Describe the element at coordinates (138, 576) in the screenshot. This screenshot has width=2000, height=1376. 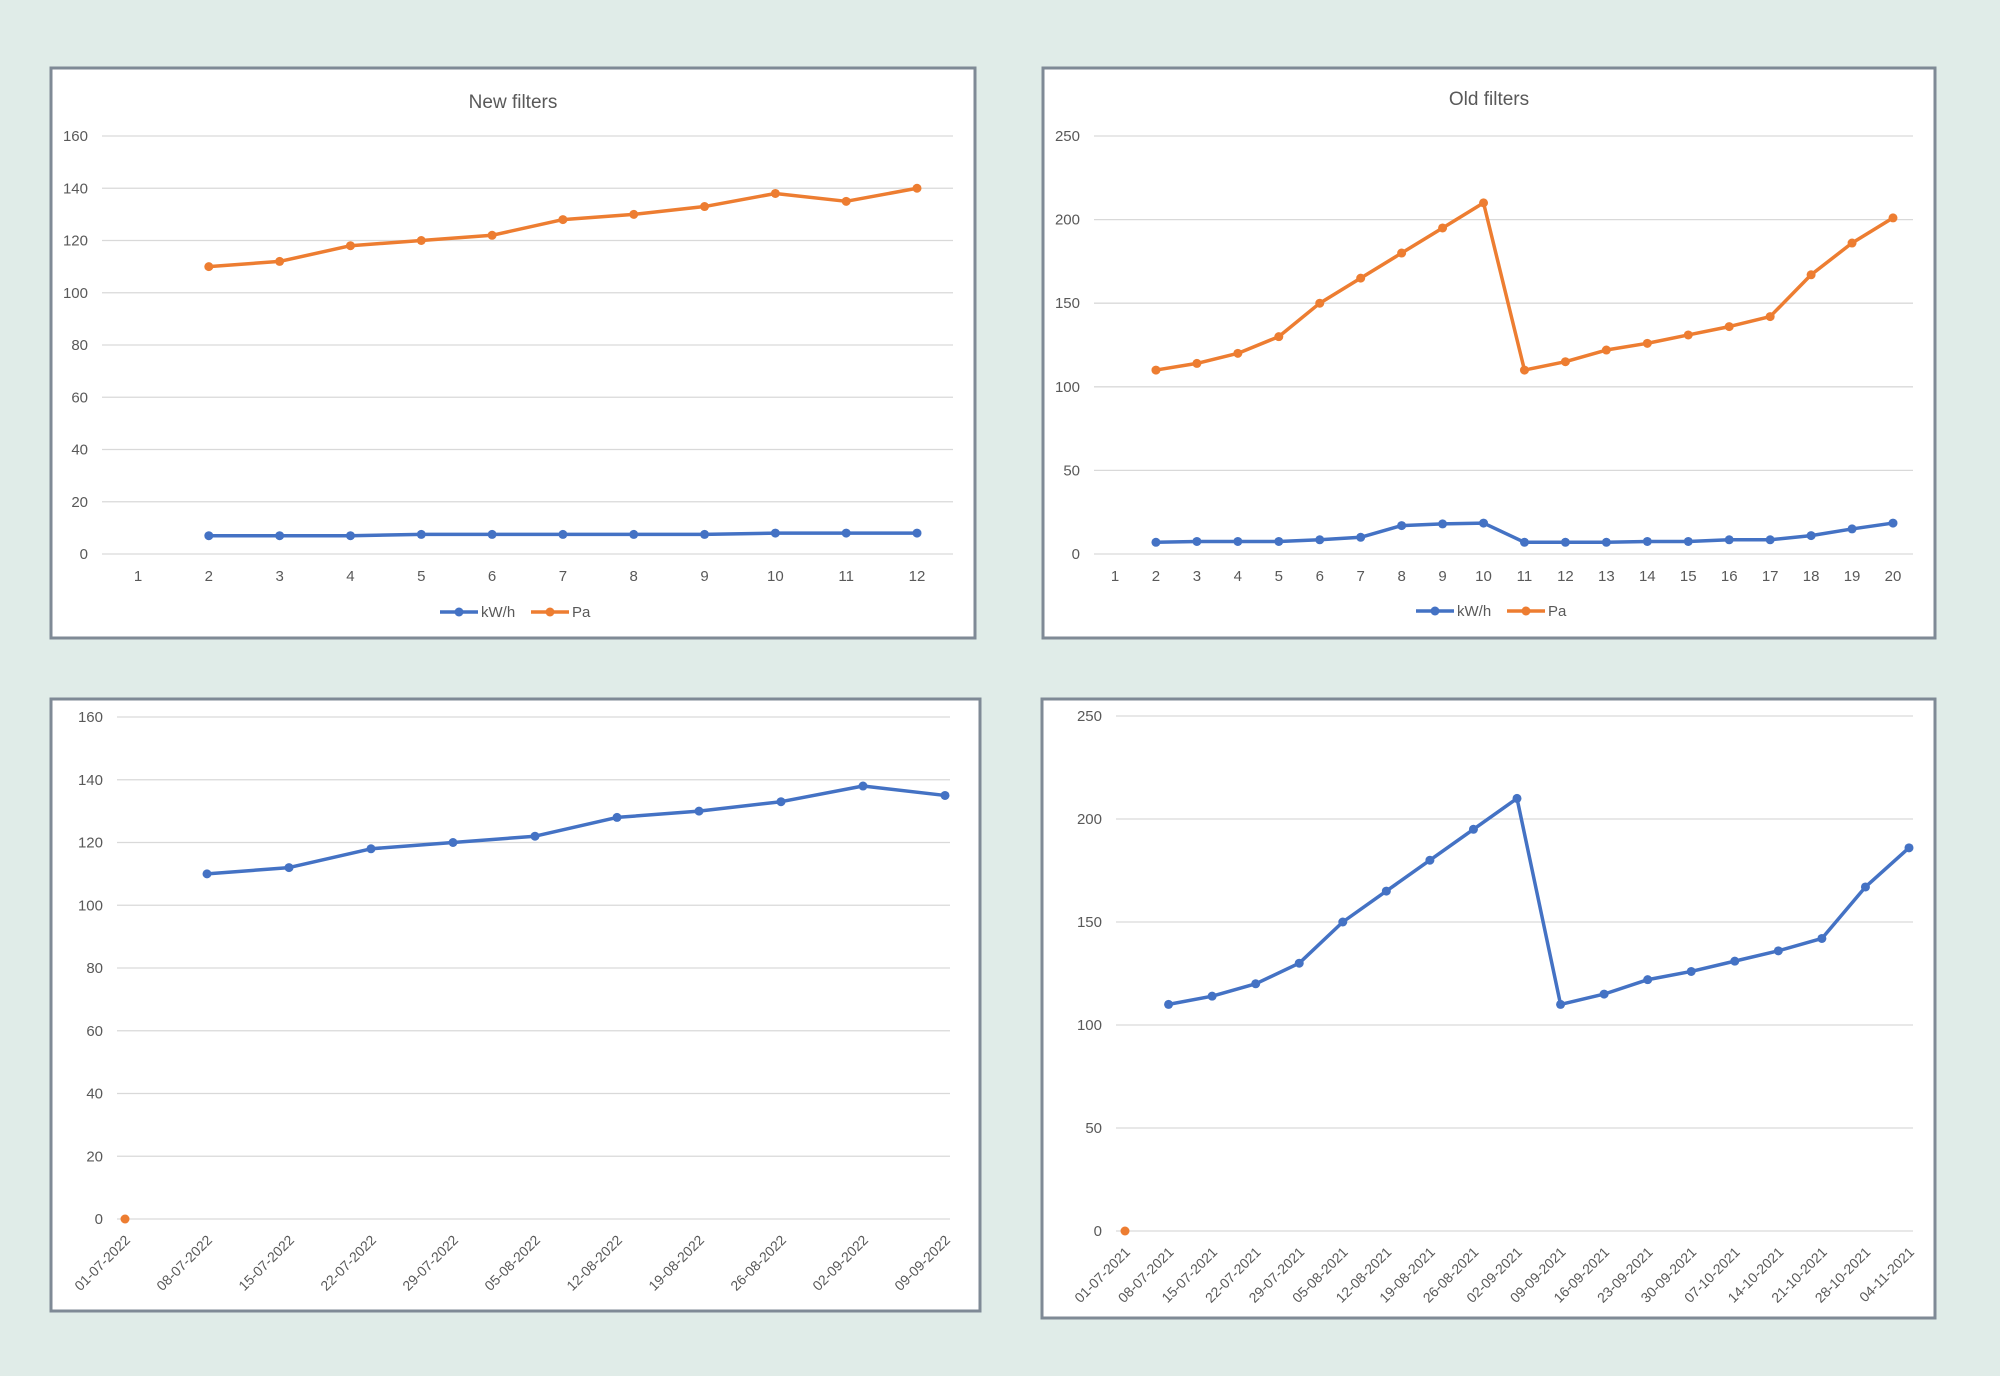
I see `x-tick-label: 1` at that location.